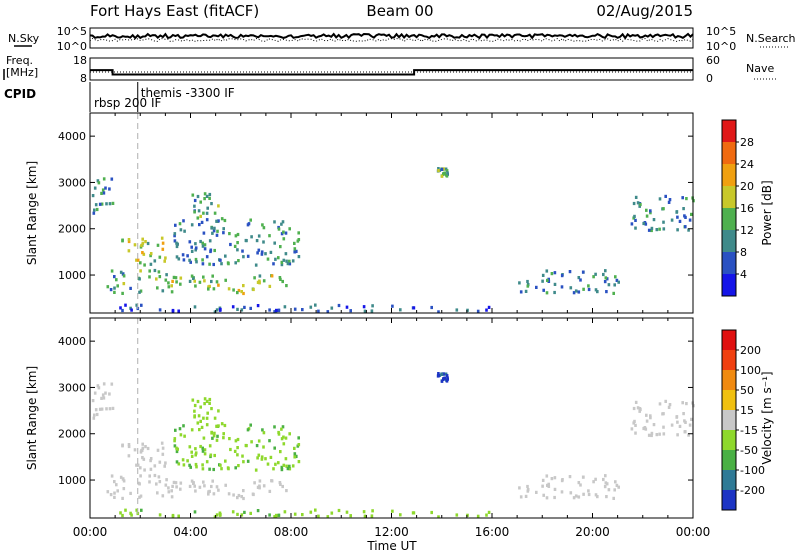 This screenshot has height=554, width=800. Describe the element at coordinates (747, 390) in the screenshot. I see `velocity-colorbar-tick-label: 50` at that location.